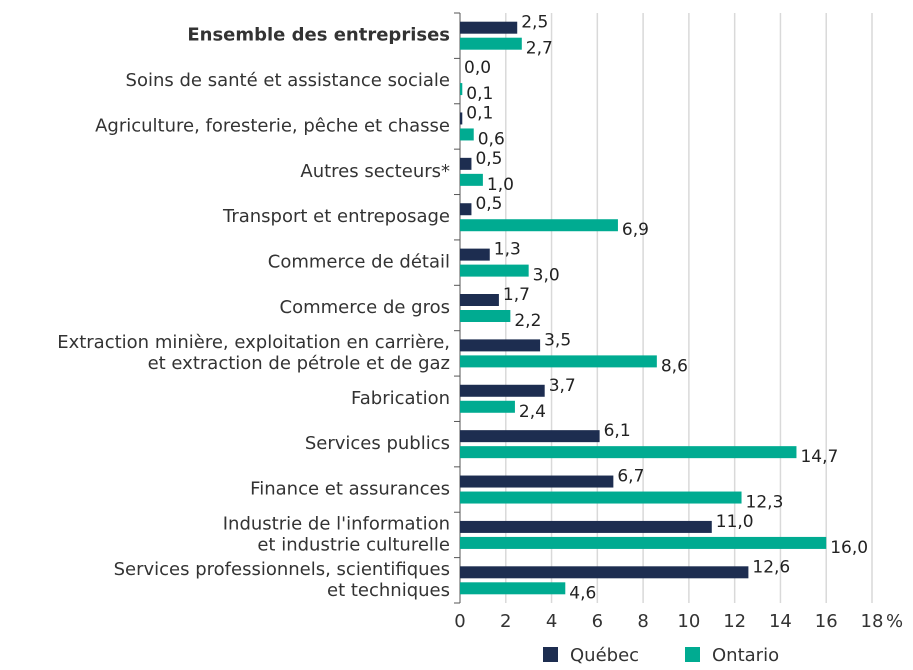  What do you see at coordinates (872, 621) in the screenshot?
I see `x-tick-label: 18` at bounding box center [872, 621].